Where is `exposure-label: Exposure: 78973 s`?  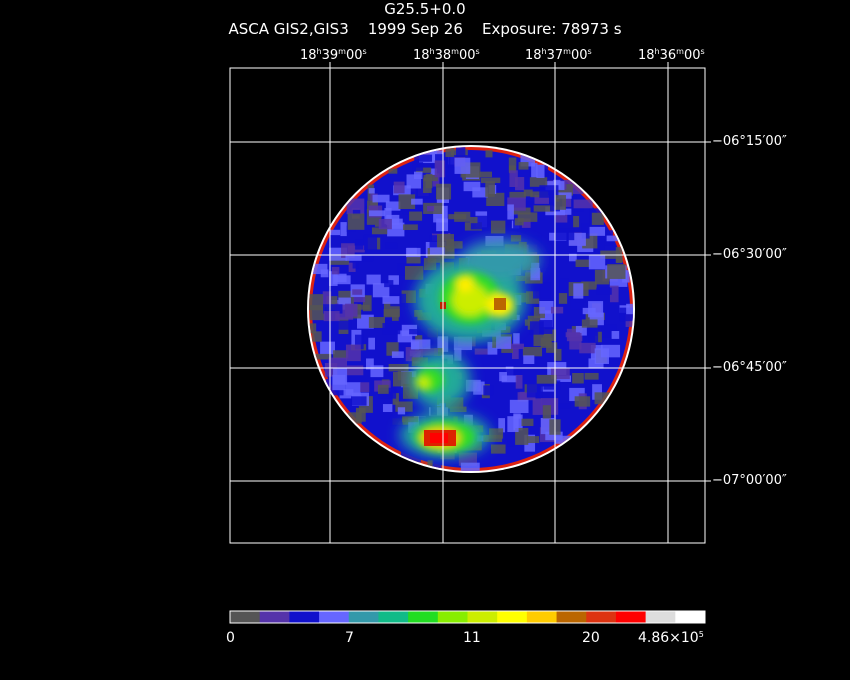
exposure-label: Exposure: 78973 s is located at coordinates (551, 29).